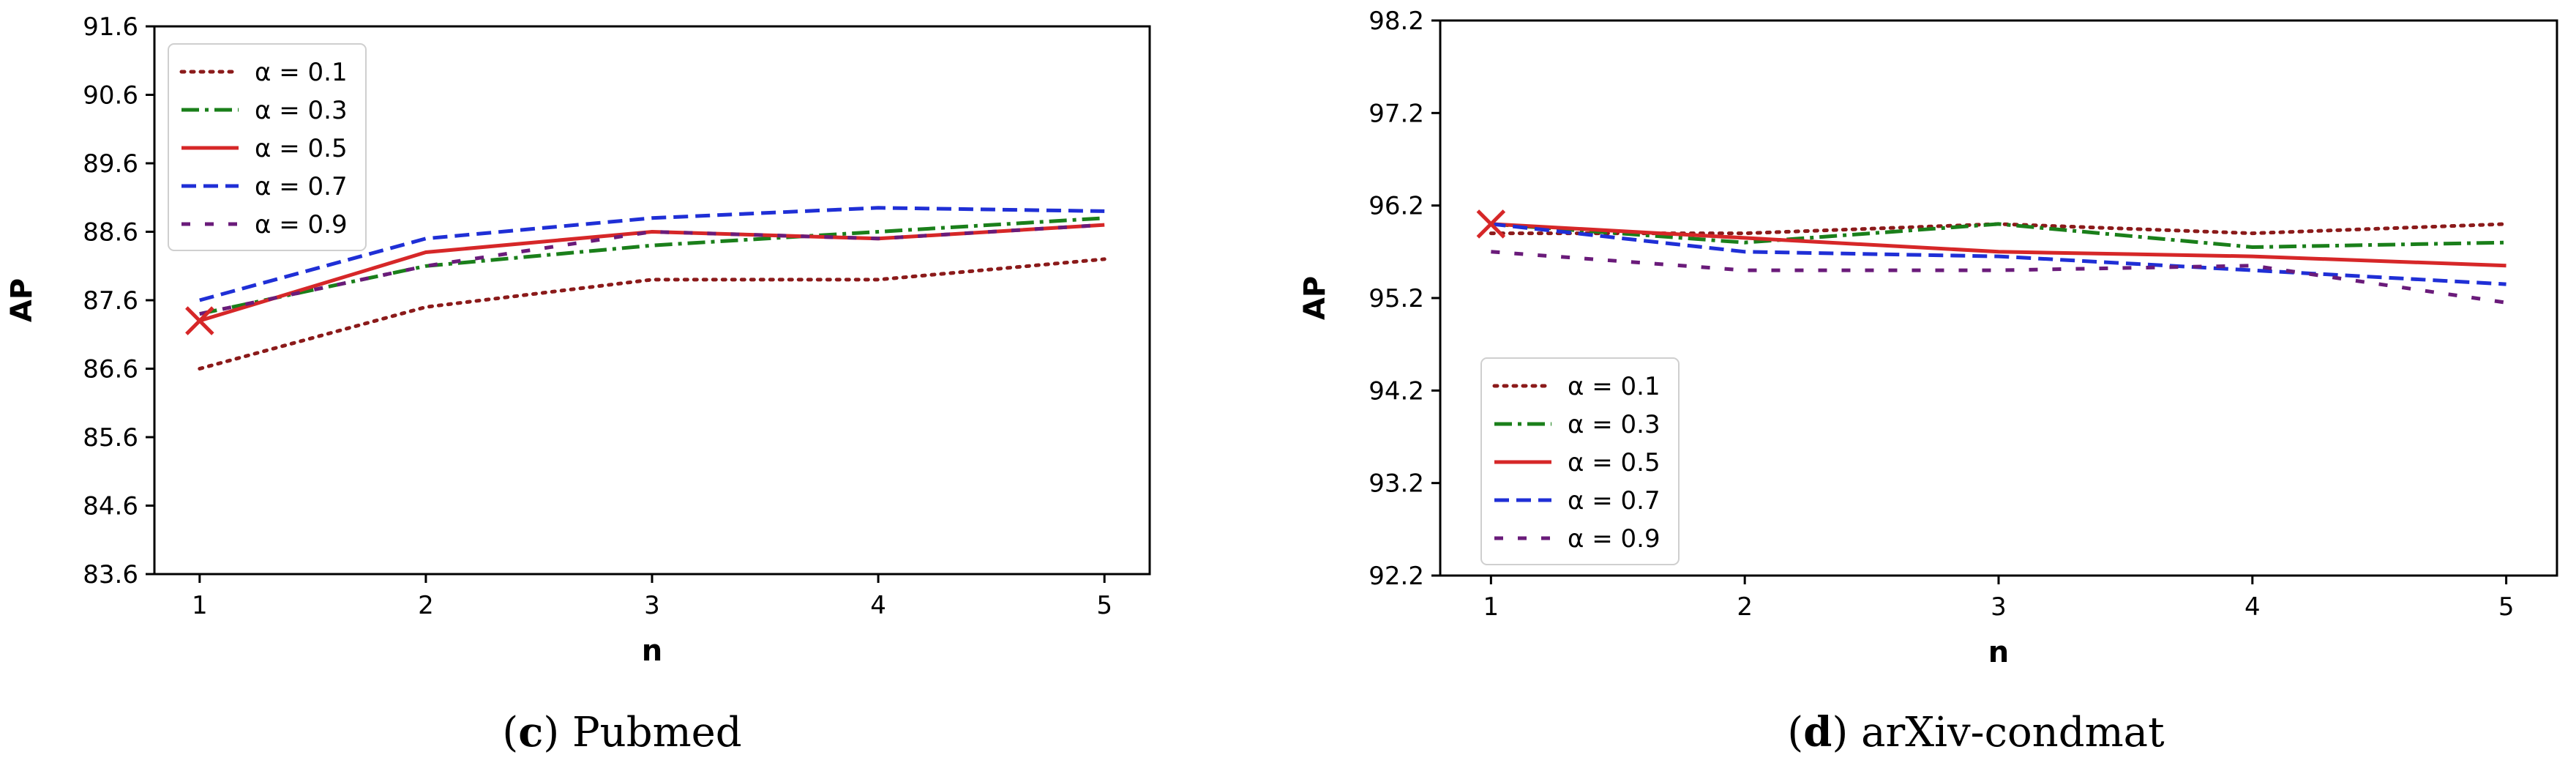 The width and height of the screenshot is (2576, 774). Describe the element at coordinates (531, 732) in the screenshot. I see `panel-label-c: c` at that location.